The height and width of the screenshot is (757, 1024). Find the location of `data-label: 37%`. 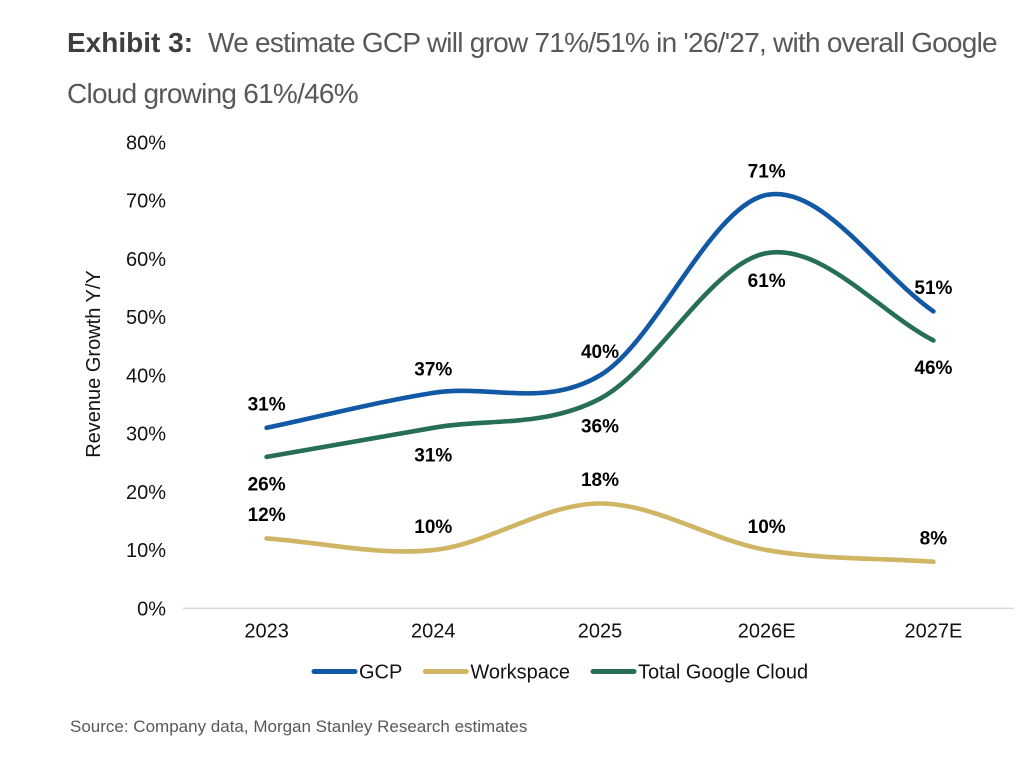

data-label: 37% is located at coordinates (433, 370).